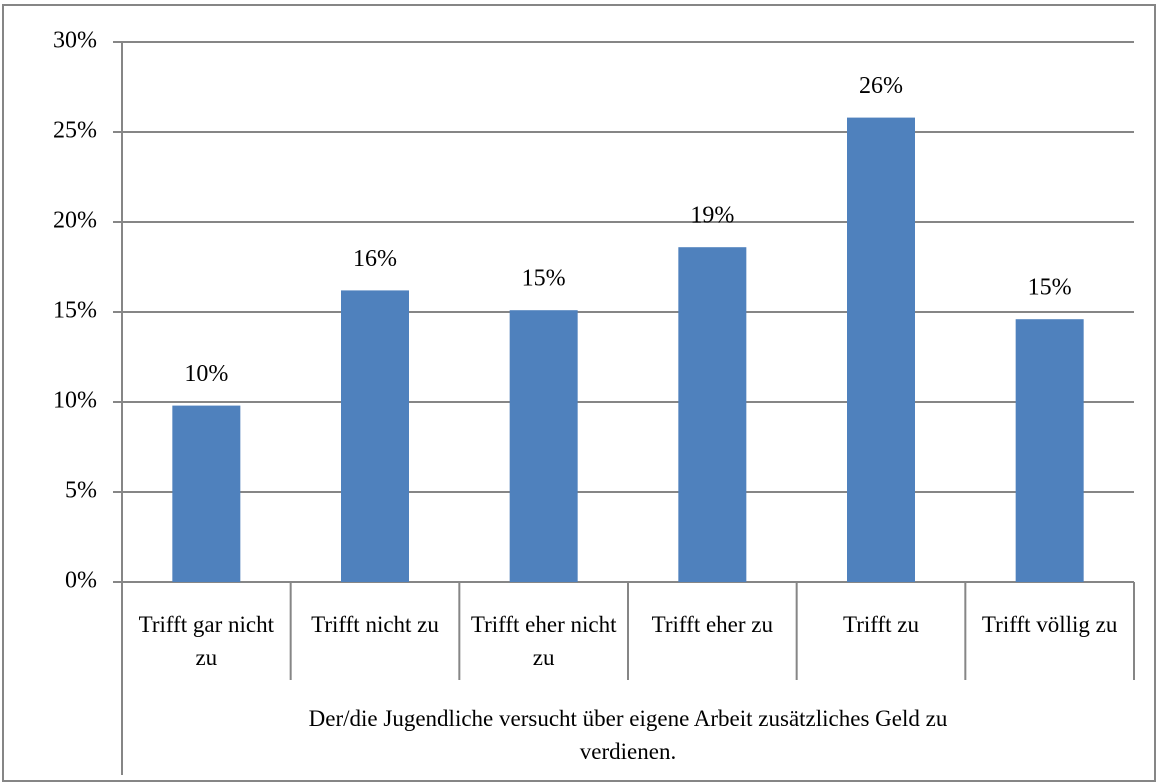 The image size is (1158, 784). Describe the element at coordinates (1049, 624) in the screenshot. I see `x-tick-label: Trifft völlig zu` at that location.